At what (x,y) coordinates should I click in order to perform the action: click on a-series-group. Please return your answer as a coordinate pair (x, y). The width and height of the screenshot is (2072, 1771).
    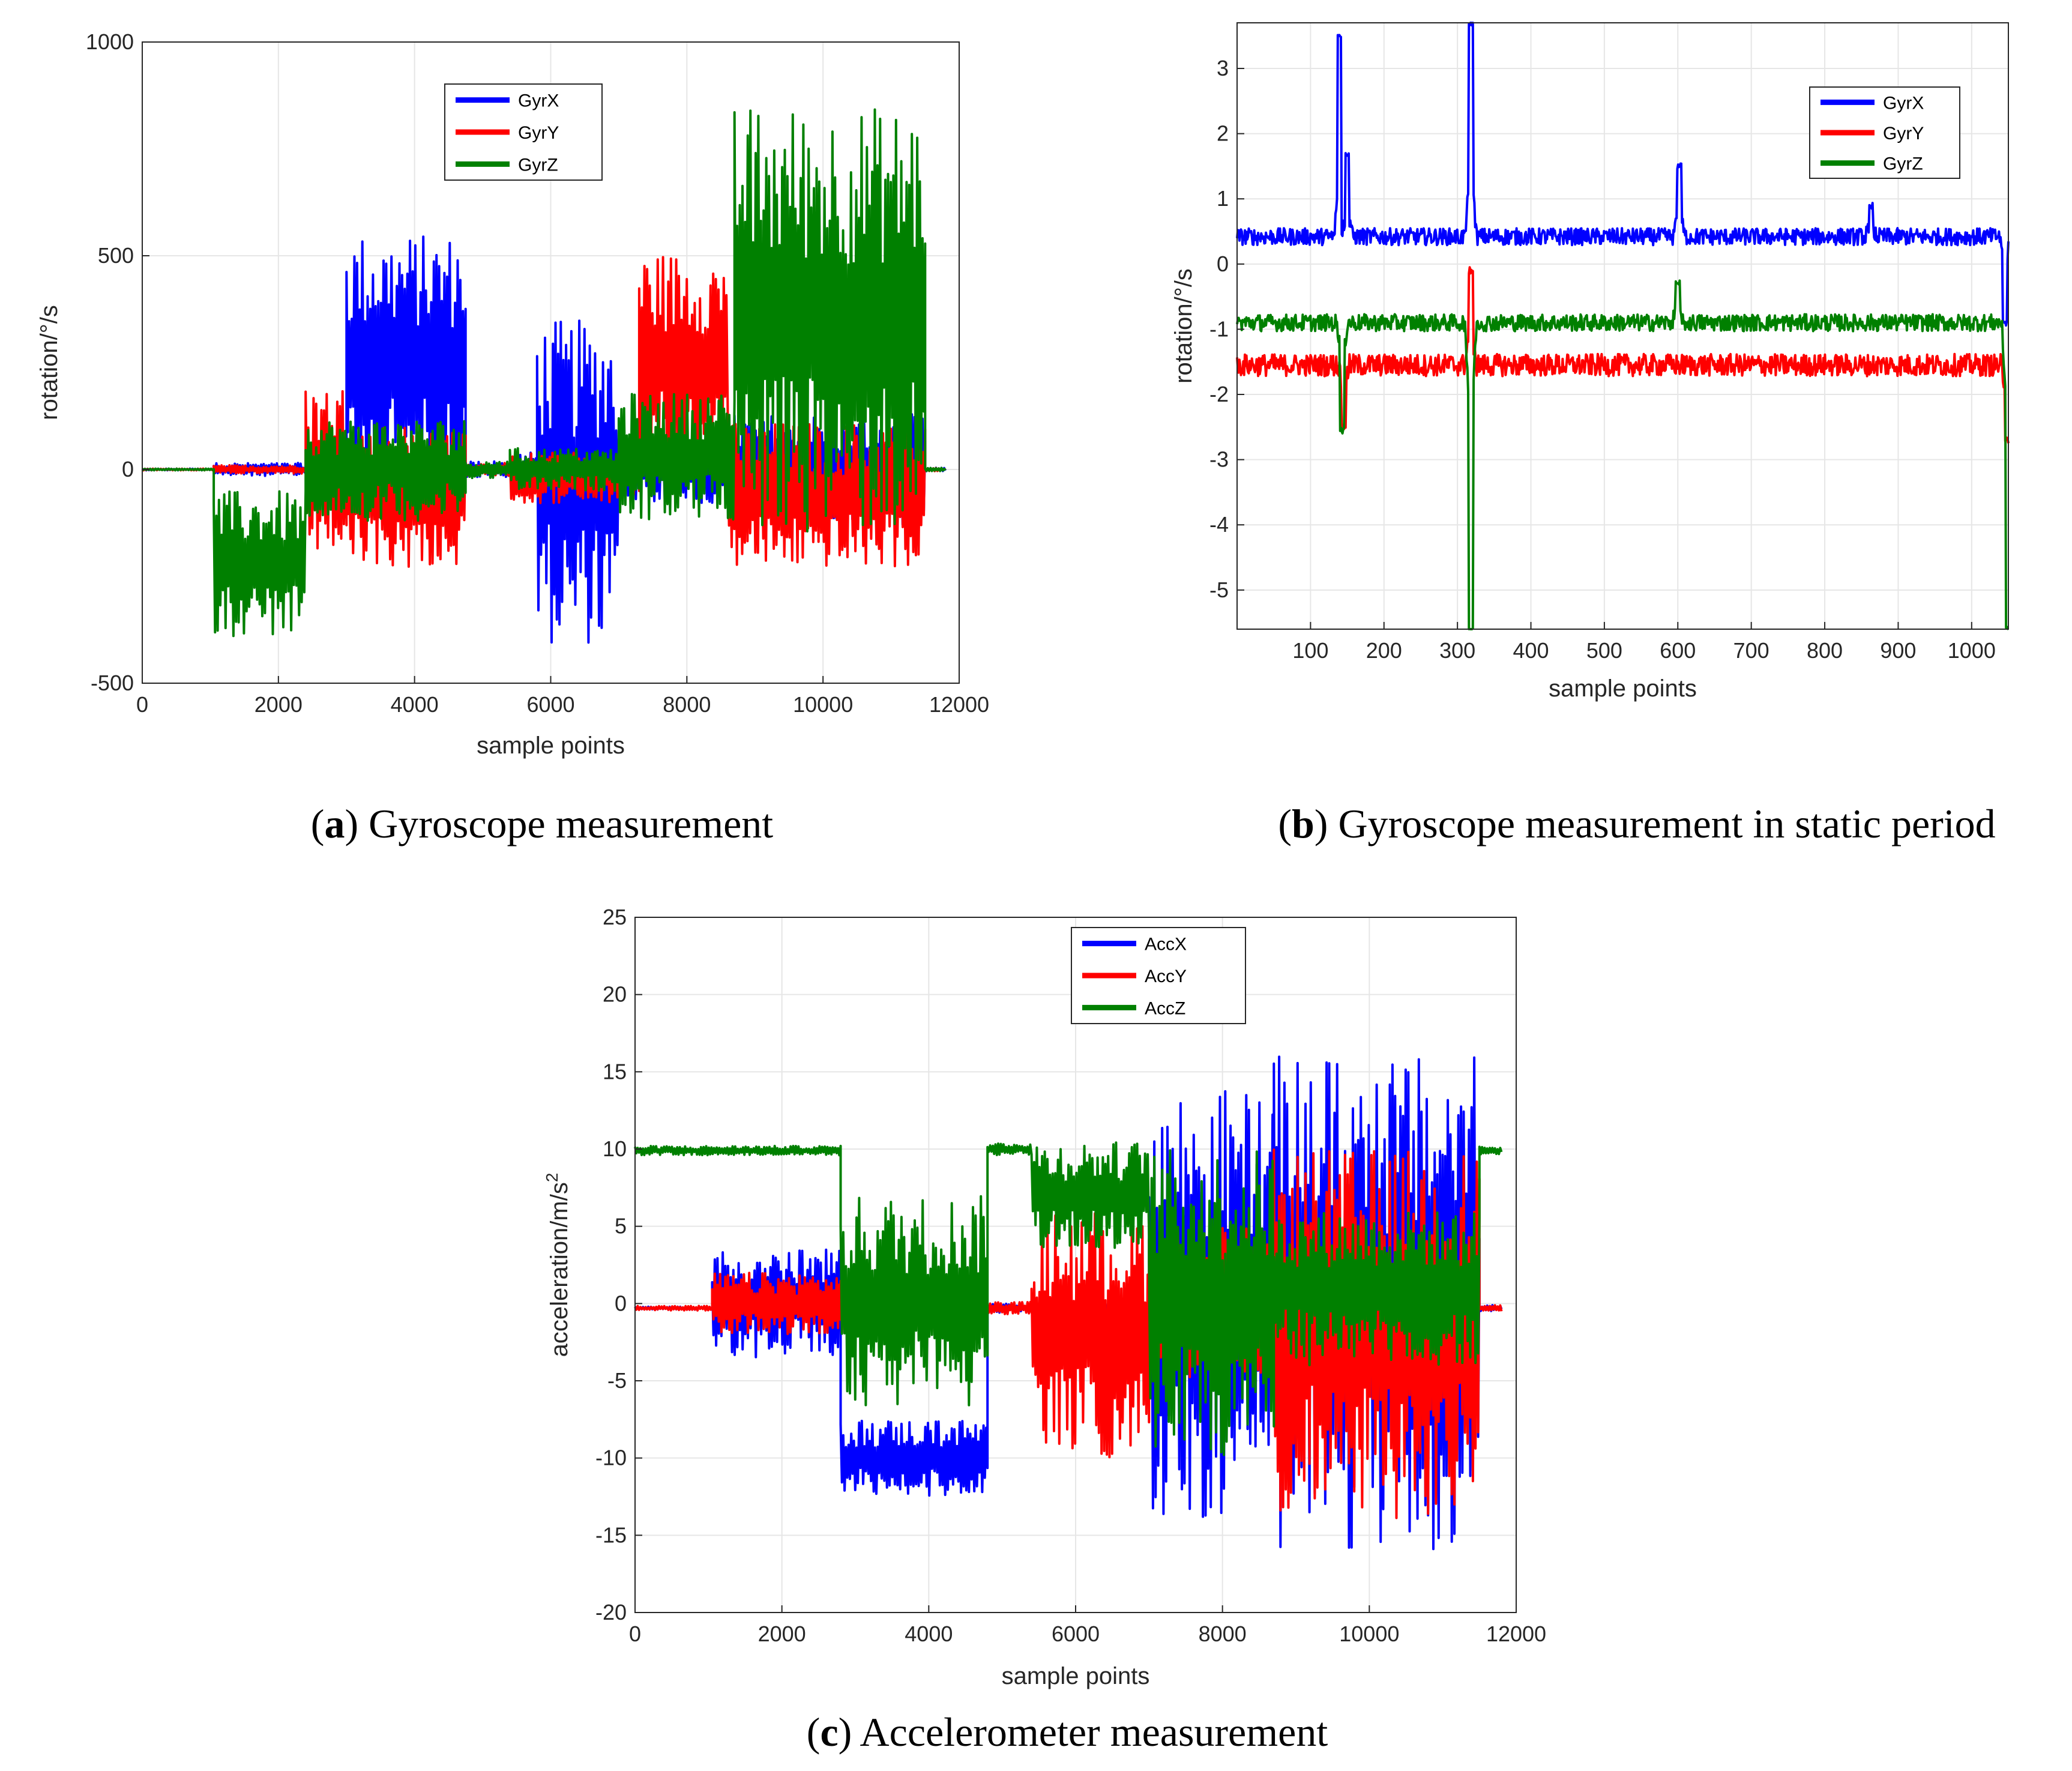
    Looking at the image, I should click on (544, 376).